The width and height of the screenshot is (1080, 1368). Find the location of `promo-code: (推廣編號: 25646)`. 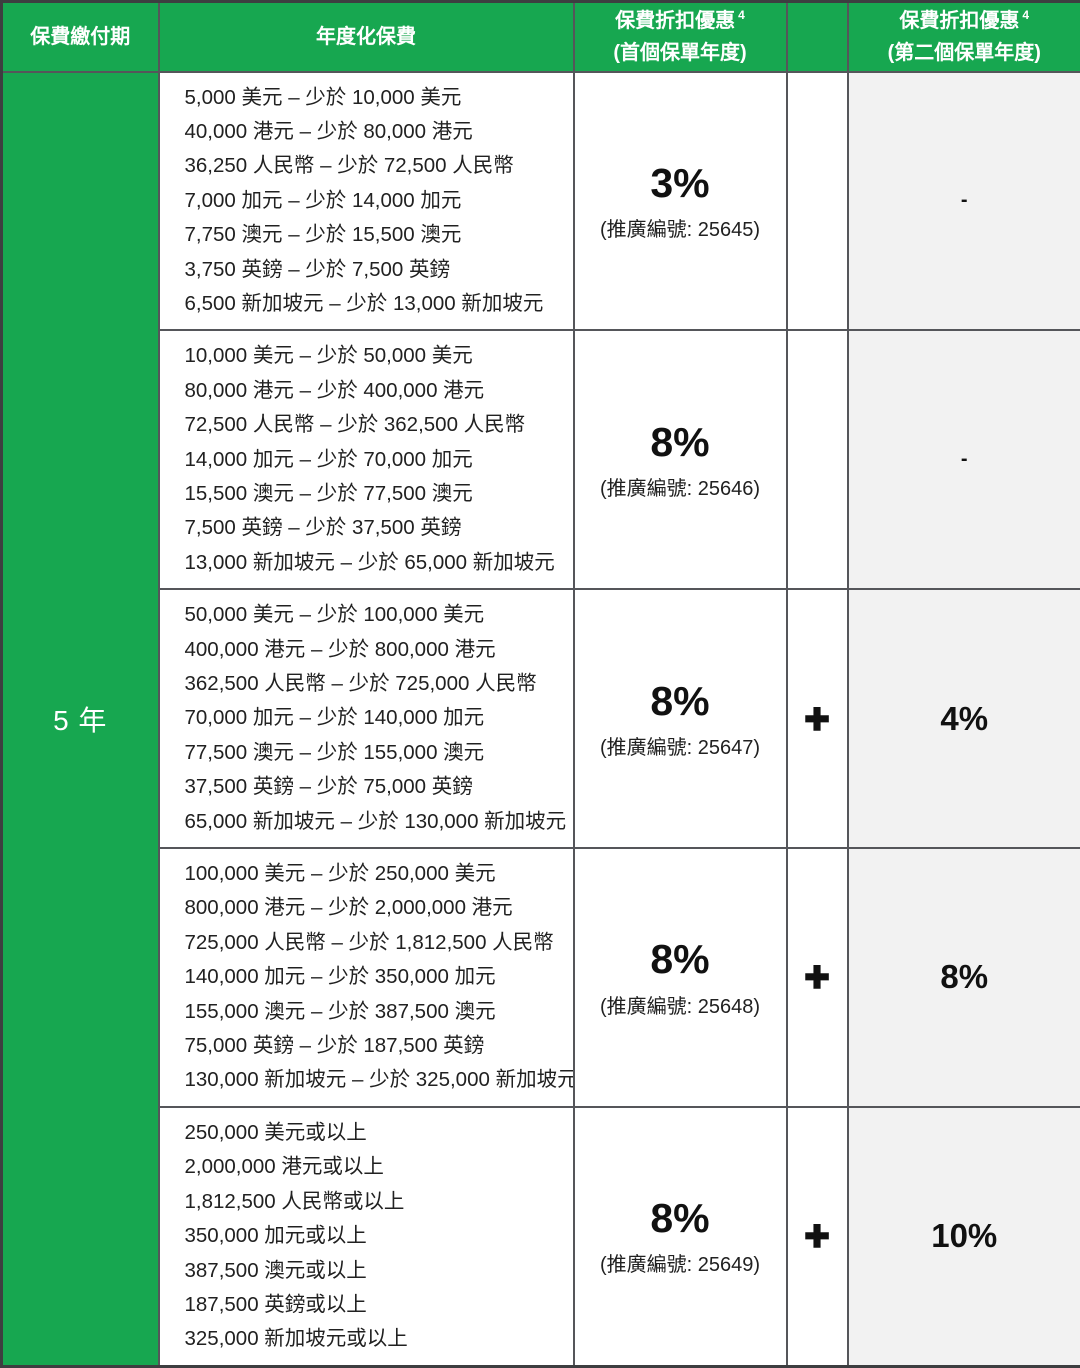

promo-code: (推廣編號: 25646) is located at coordinates (680, 486).